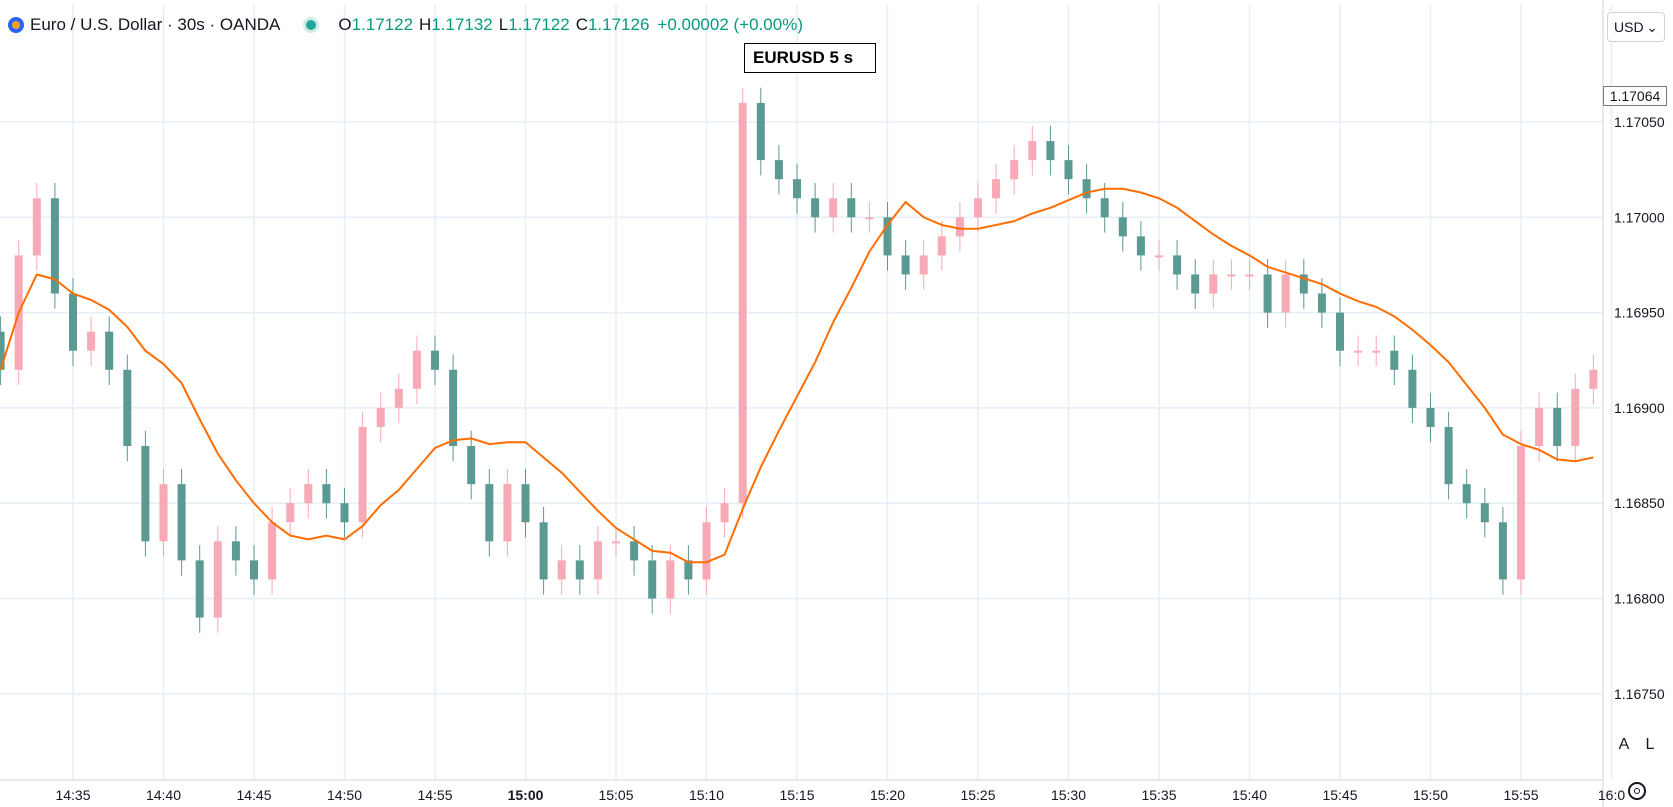  What do you see at coordinates (462, 24) in the screenshot?
I see `ohlc-high-value: 1.17132` at bounding box center [462, 24].